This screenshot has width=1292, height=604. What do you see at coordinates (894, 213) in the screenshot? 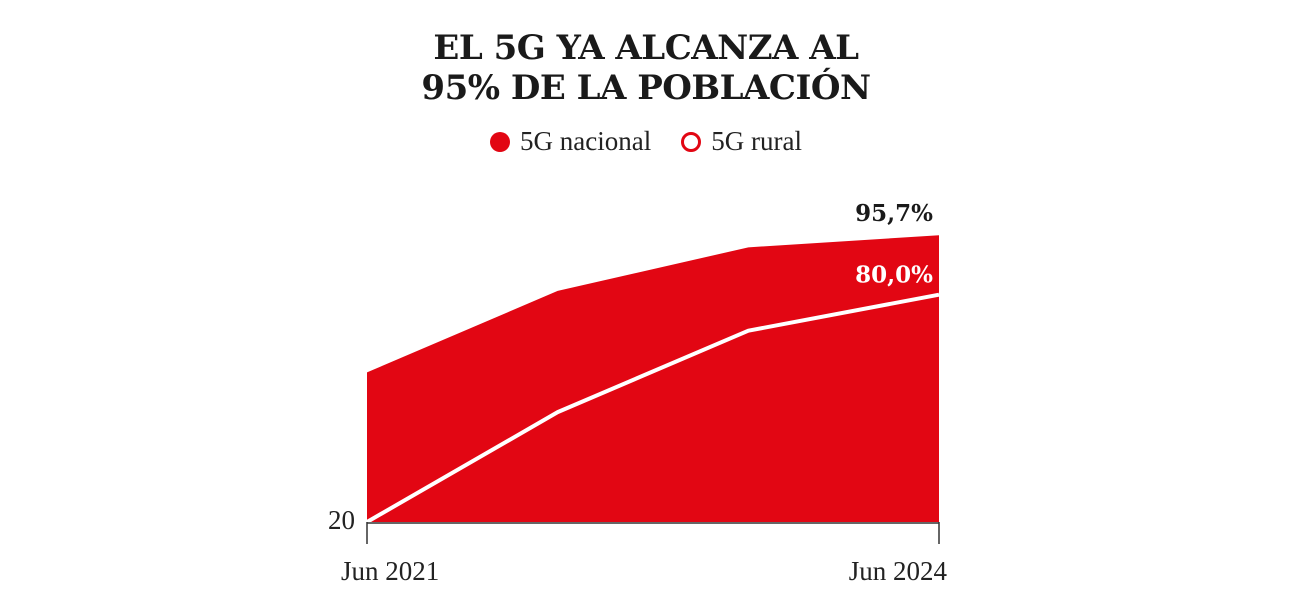
I see `data-label-nacional: 95,7%` at bounding box center [894, 213].